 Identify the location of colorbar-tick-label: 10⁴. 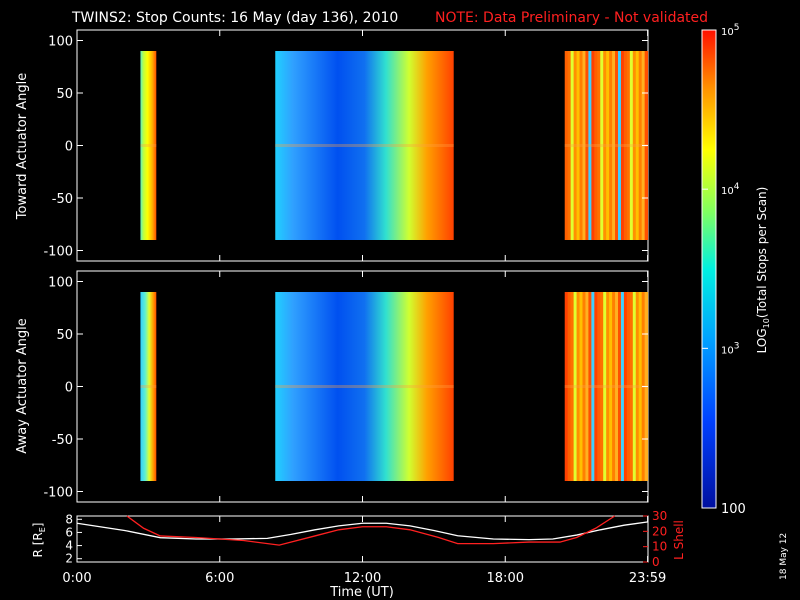
(730, 189).